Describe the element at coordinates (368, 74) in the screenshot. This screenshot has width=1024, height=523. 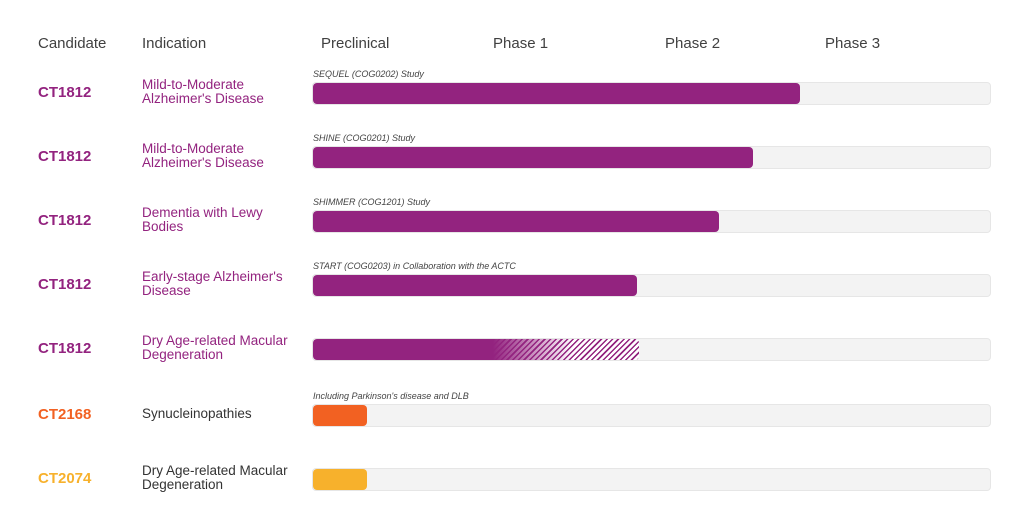
I see `study-label: SEQUEL (COG0202) Study` at that location.